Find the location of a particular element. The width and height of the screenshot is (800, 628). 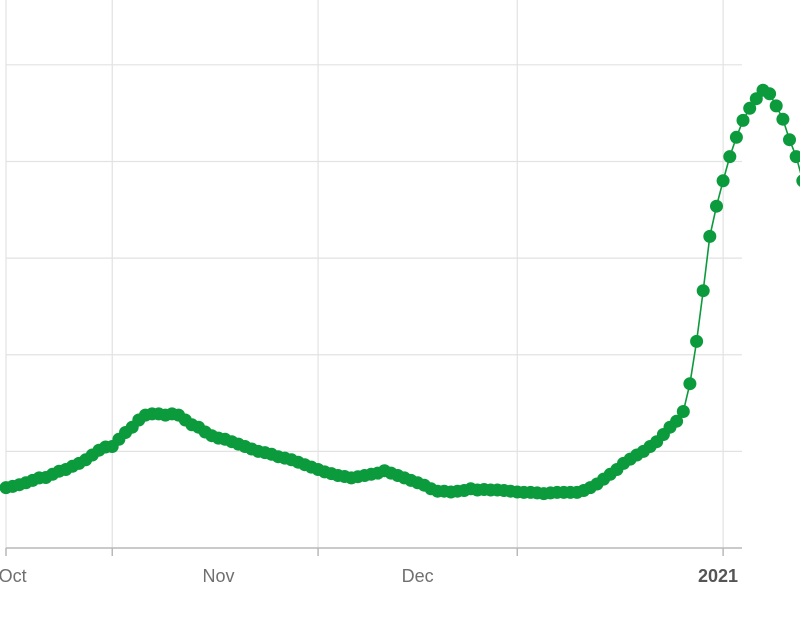

x-tick-label: Oct is located at coordinates (13, 576).